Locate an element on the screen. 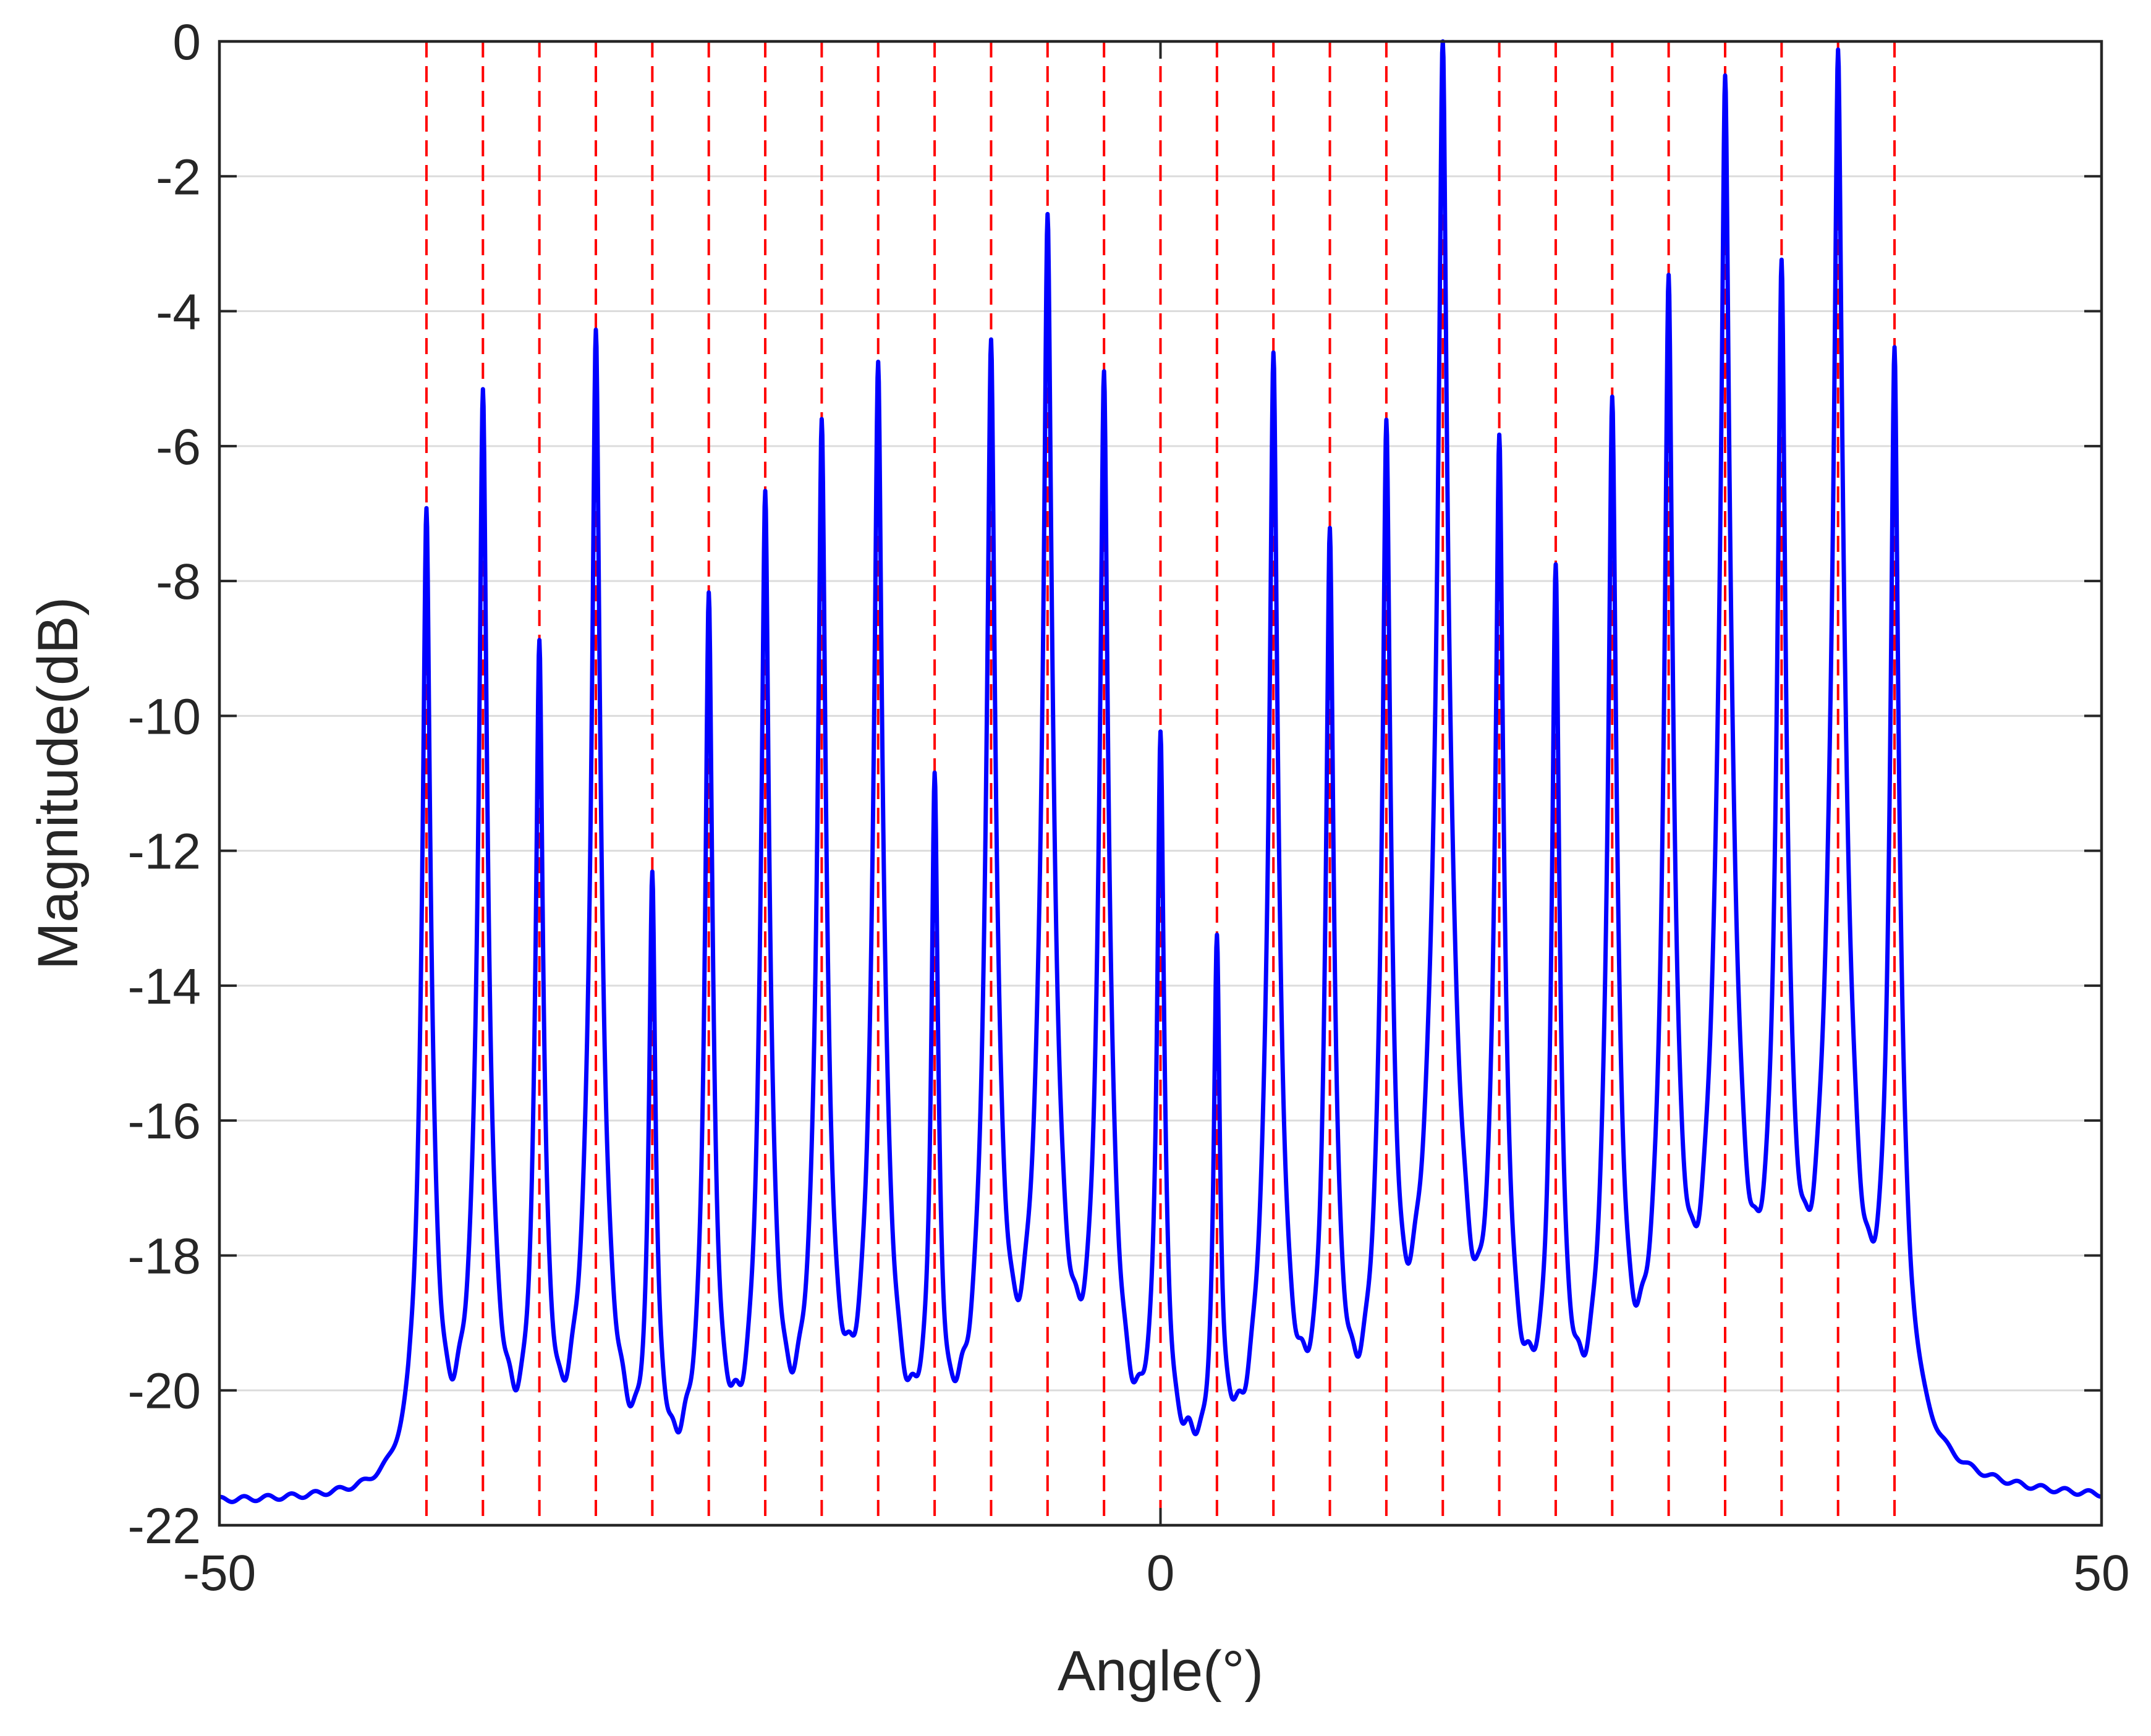 The height and width of the screenshot is (1736, 2151). y-tick-label: -22 is located at coordinates (164, 1526).